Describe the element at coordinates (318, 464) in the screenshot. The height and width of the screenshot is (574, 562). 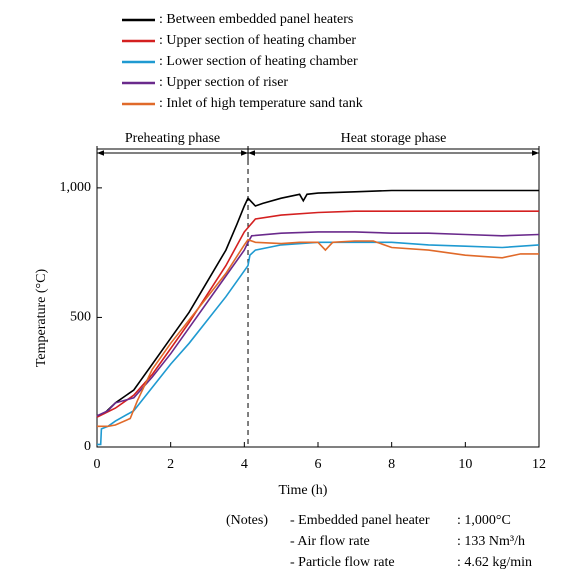
I see `x-tick-label: 6` at that location.